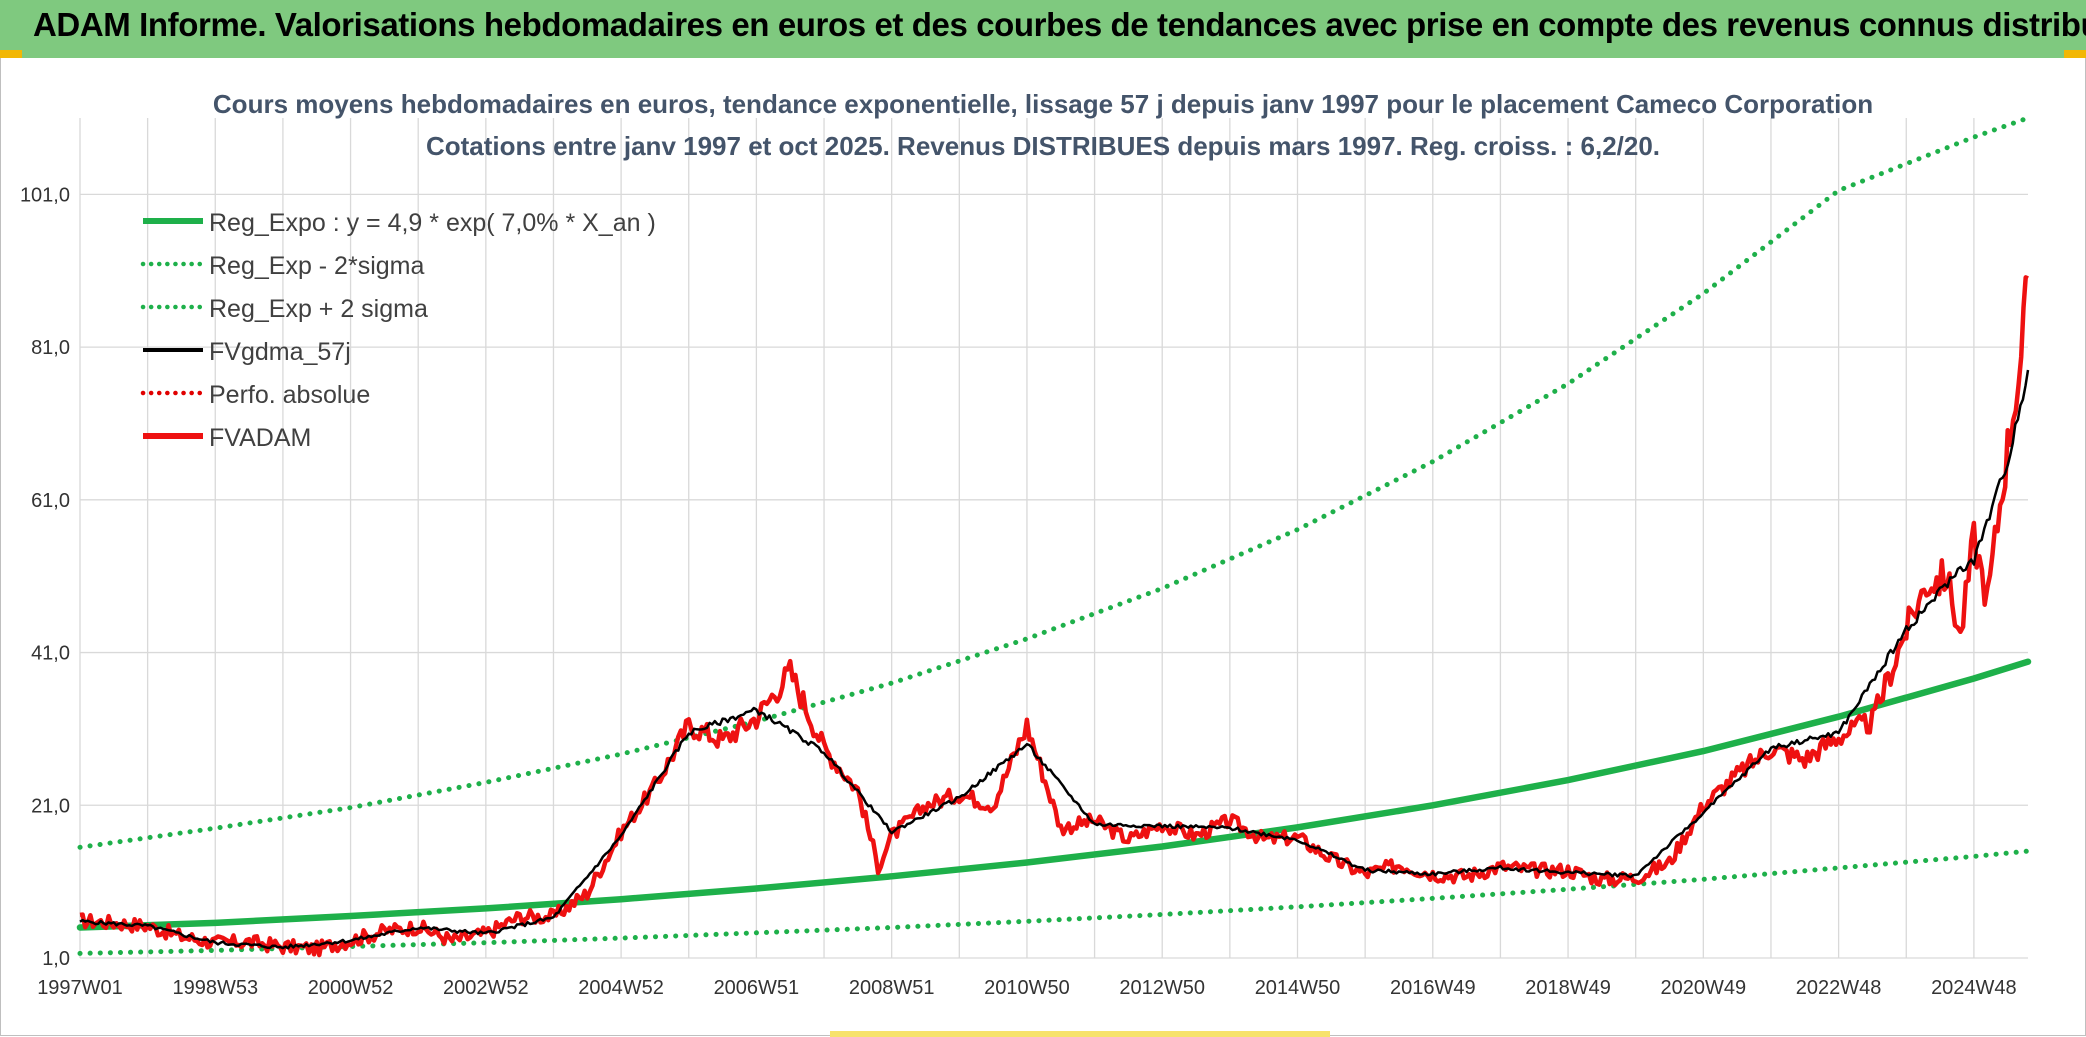 Image resolution: width=2086 pixels, height=1037 pixels. I want to click on x-tick-label: 2004W52, so click(621, 988).